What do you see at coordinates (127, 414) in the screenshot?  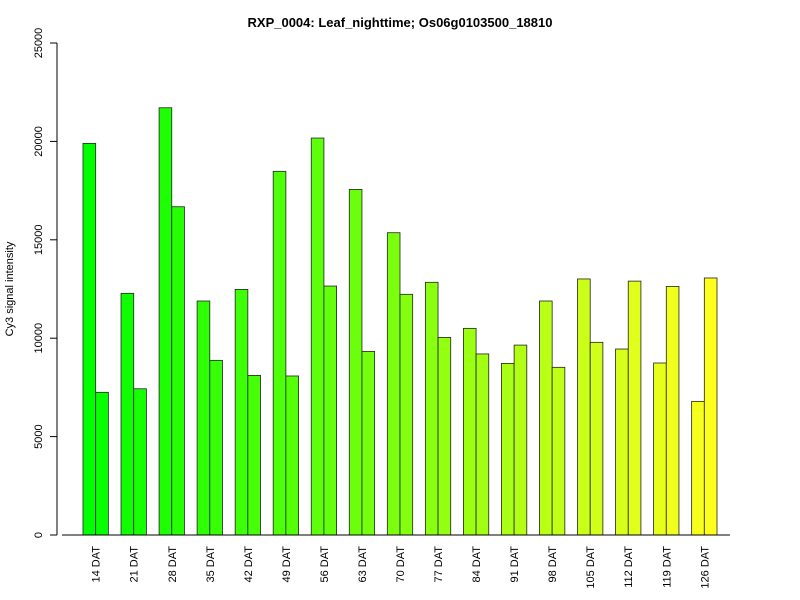 I see `bar-21-dat-rep1` at bounding box center [127, 414].